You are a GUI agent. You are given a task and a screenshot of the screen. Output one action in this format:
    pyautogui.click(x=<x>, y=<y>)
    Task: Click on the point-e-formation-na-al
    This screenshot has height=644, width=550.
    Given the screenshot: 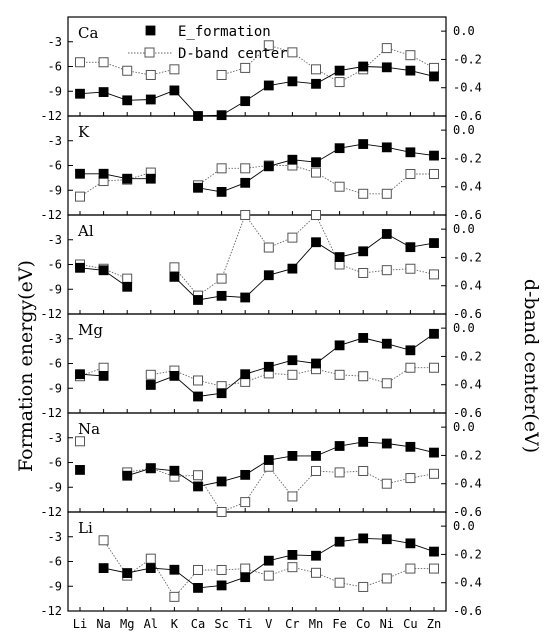 What is the action you would take?
    pyautogui.click(x=150, y=468)
    